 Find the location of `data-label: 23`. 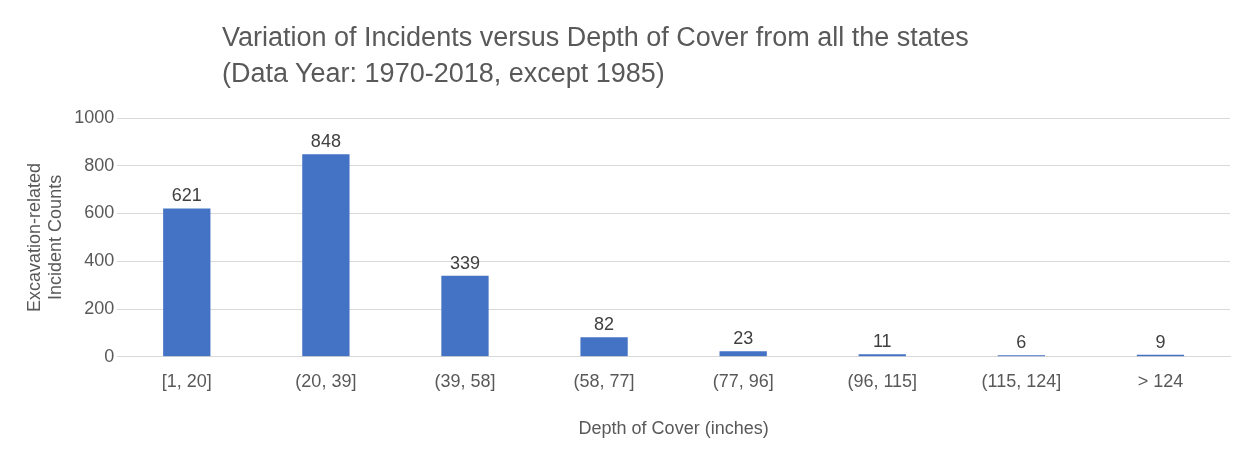

data-label: 23 is located at coordinates (743, 338).